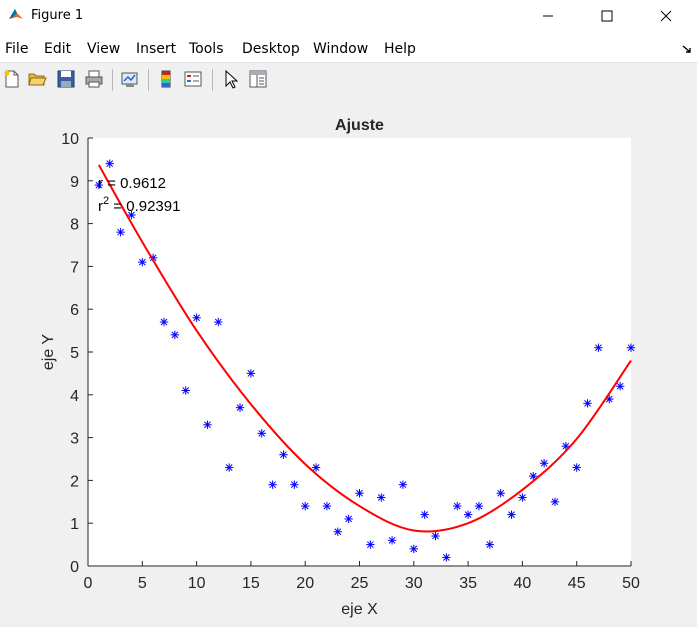  Describe the element at coordinates (206, 49) in the screenshot. I see `menu-tools: Tools` at that location.